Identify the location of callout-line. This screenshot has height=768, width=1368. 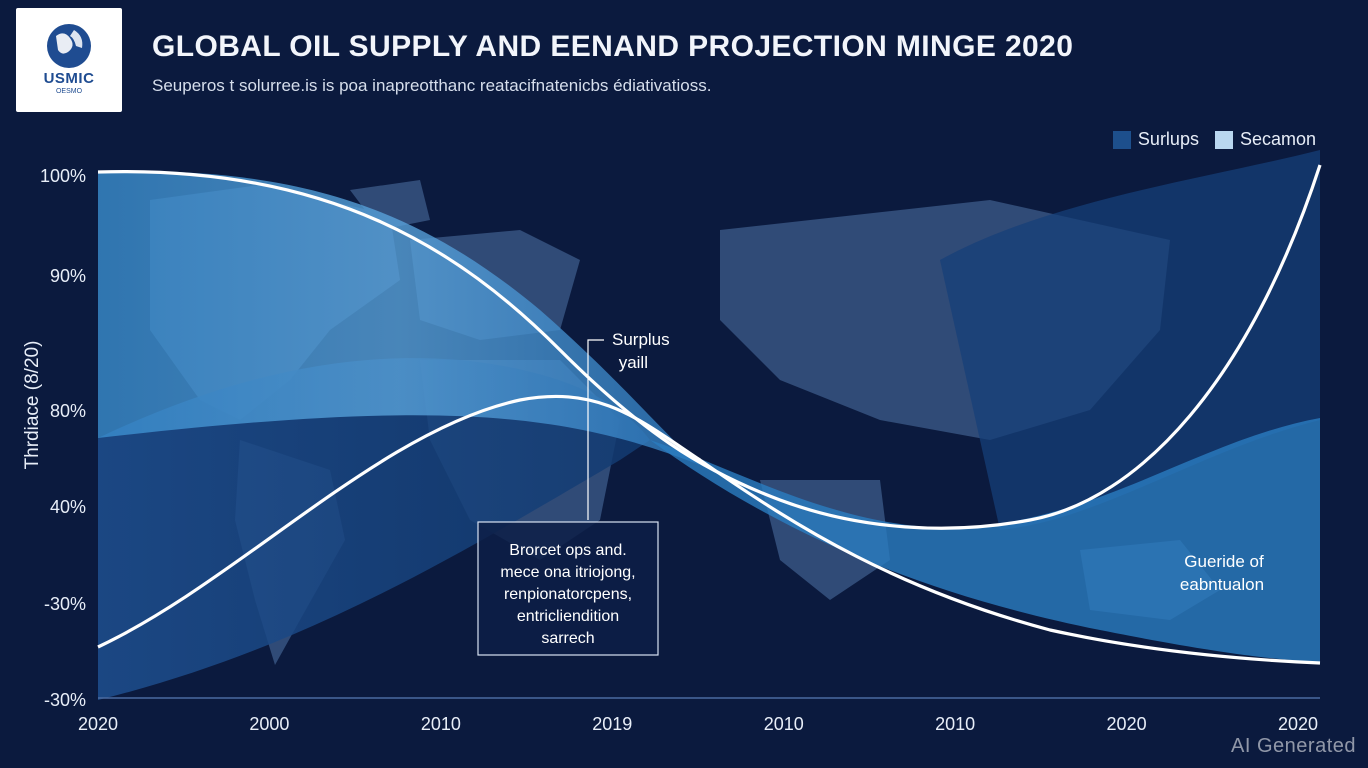
(595, 429).